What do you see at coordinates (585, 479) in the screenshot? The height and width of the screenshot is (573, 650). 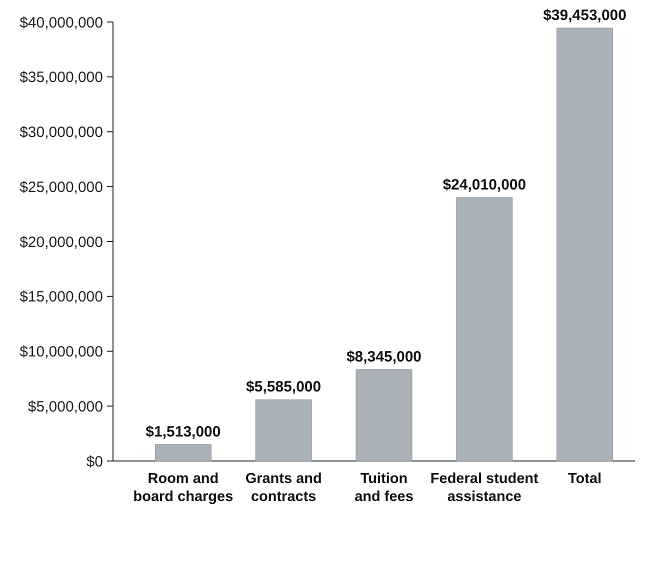 I see `x-tick-label: Total` at bounding box center [585, 479].